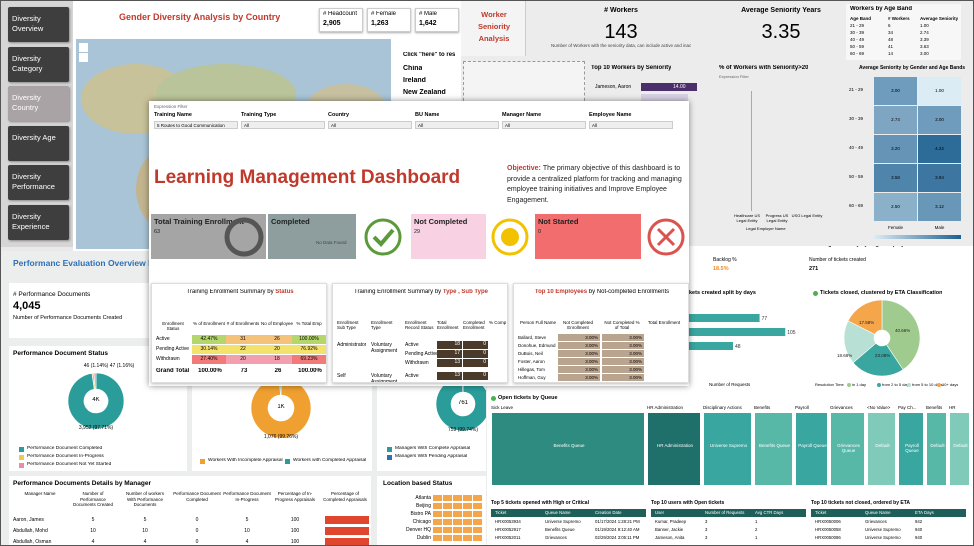 This screenshot has width=974, height=546. What do you see at coordinates (895, 149) in the screenshot?
I see `heat-cell: 3.20` at bounding box center [895, 149].